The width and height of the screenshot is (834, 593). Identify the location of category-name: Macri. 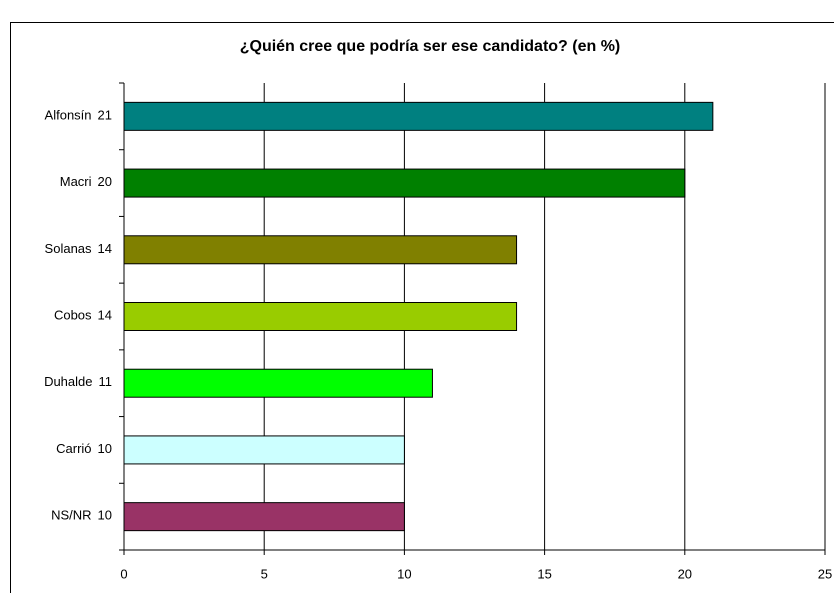
(76, 182).